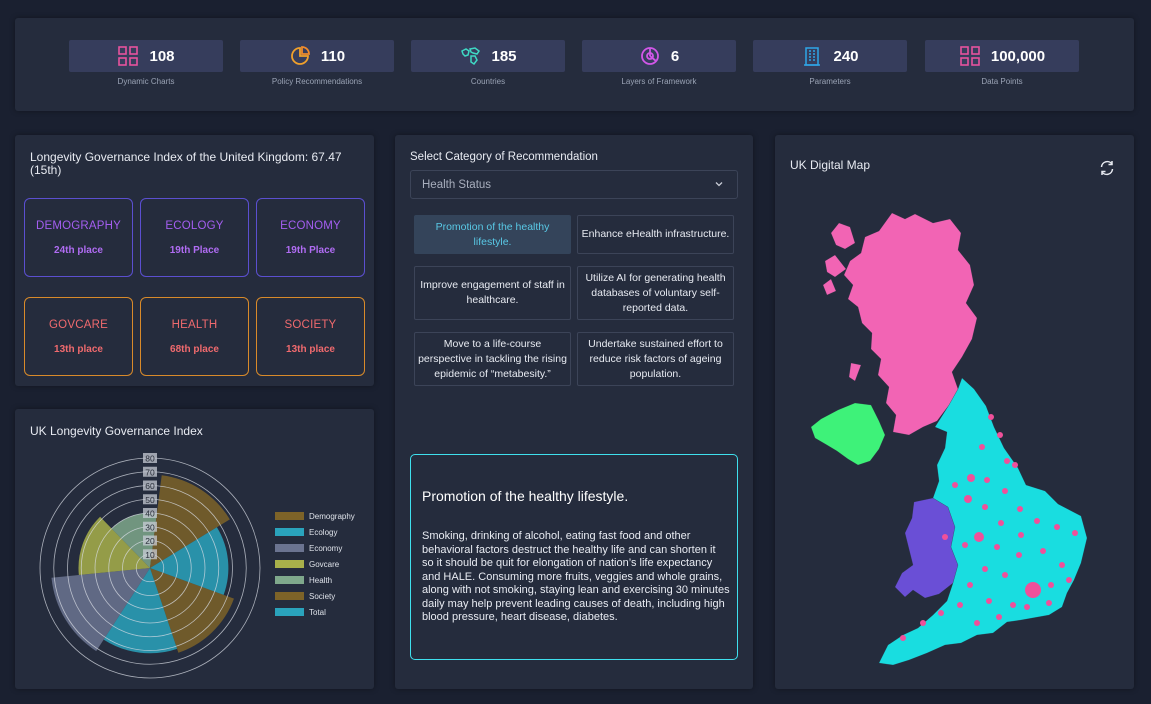 The height and width of the screenshot is (704, 1151). What do you see at coordinates (492, 234) in the screenshot?
I see `recommendation-item-healthy-lifestyle: Promotion of the healthy lifestyle.` at bounding box center [492, 234].